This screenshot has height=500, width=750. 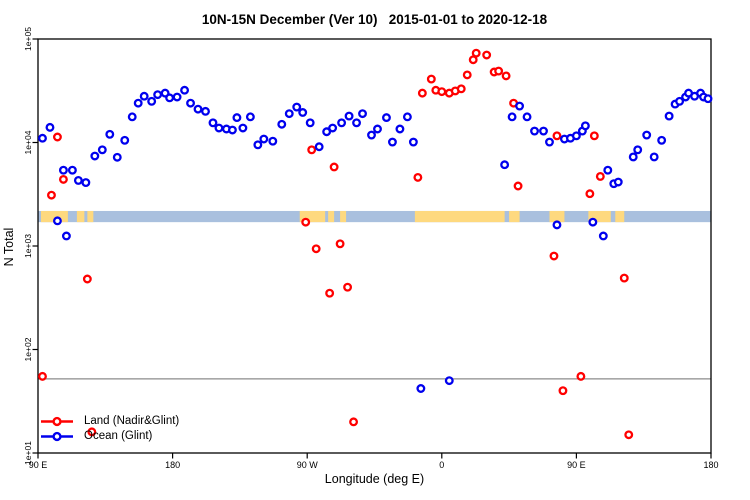 I want to click on y-tick-label: 1e+03, so click(x=28, y=246).